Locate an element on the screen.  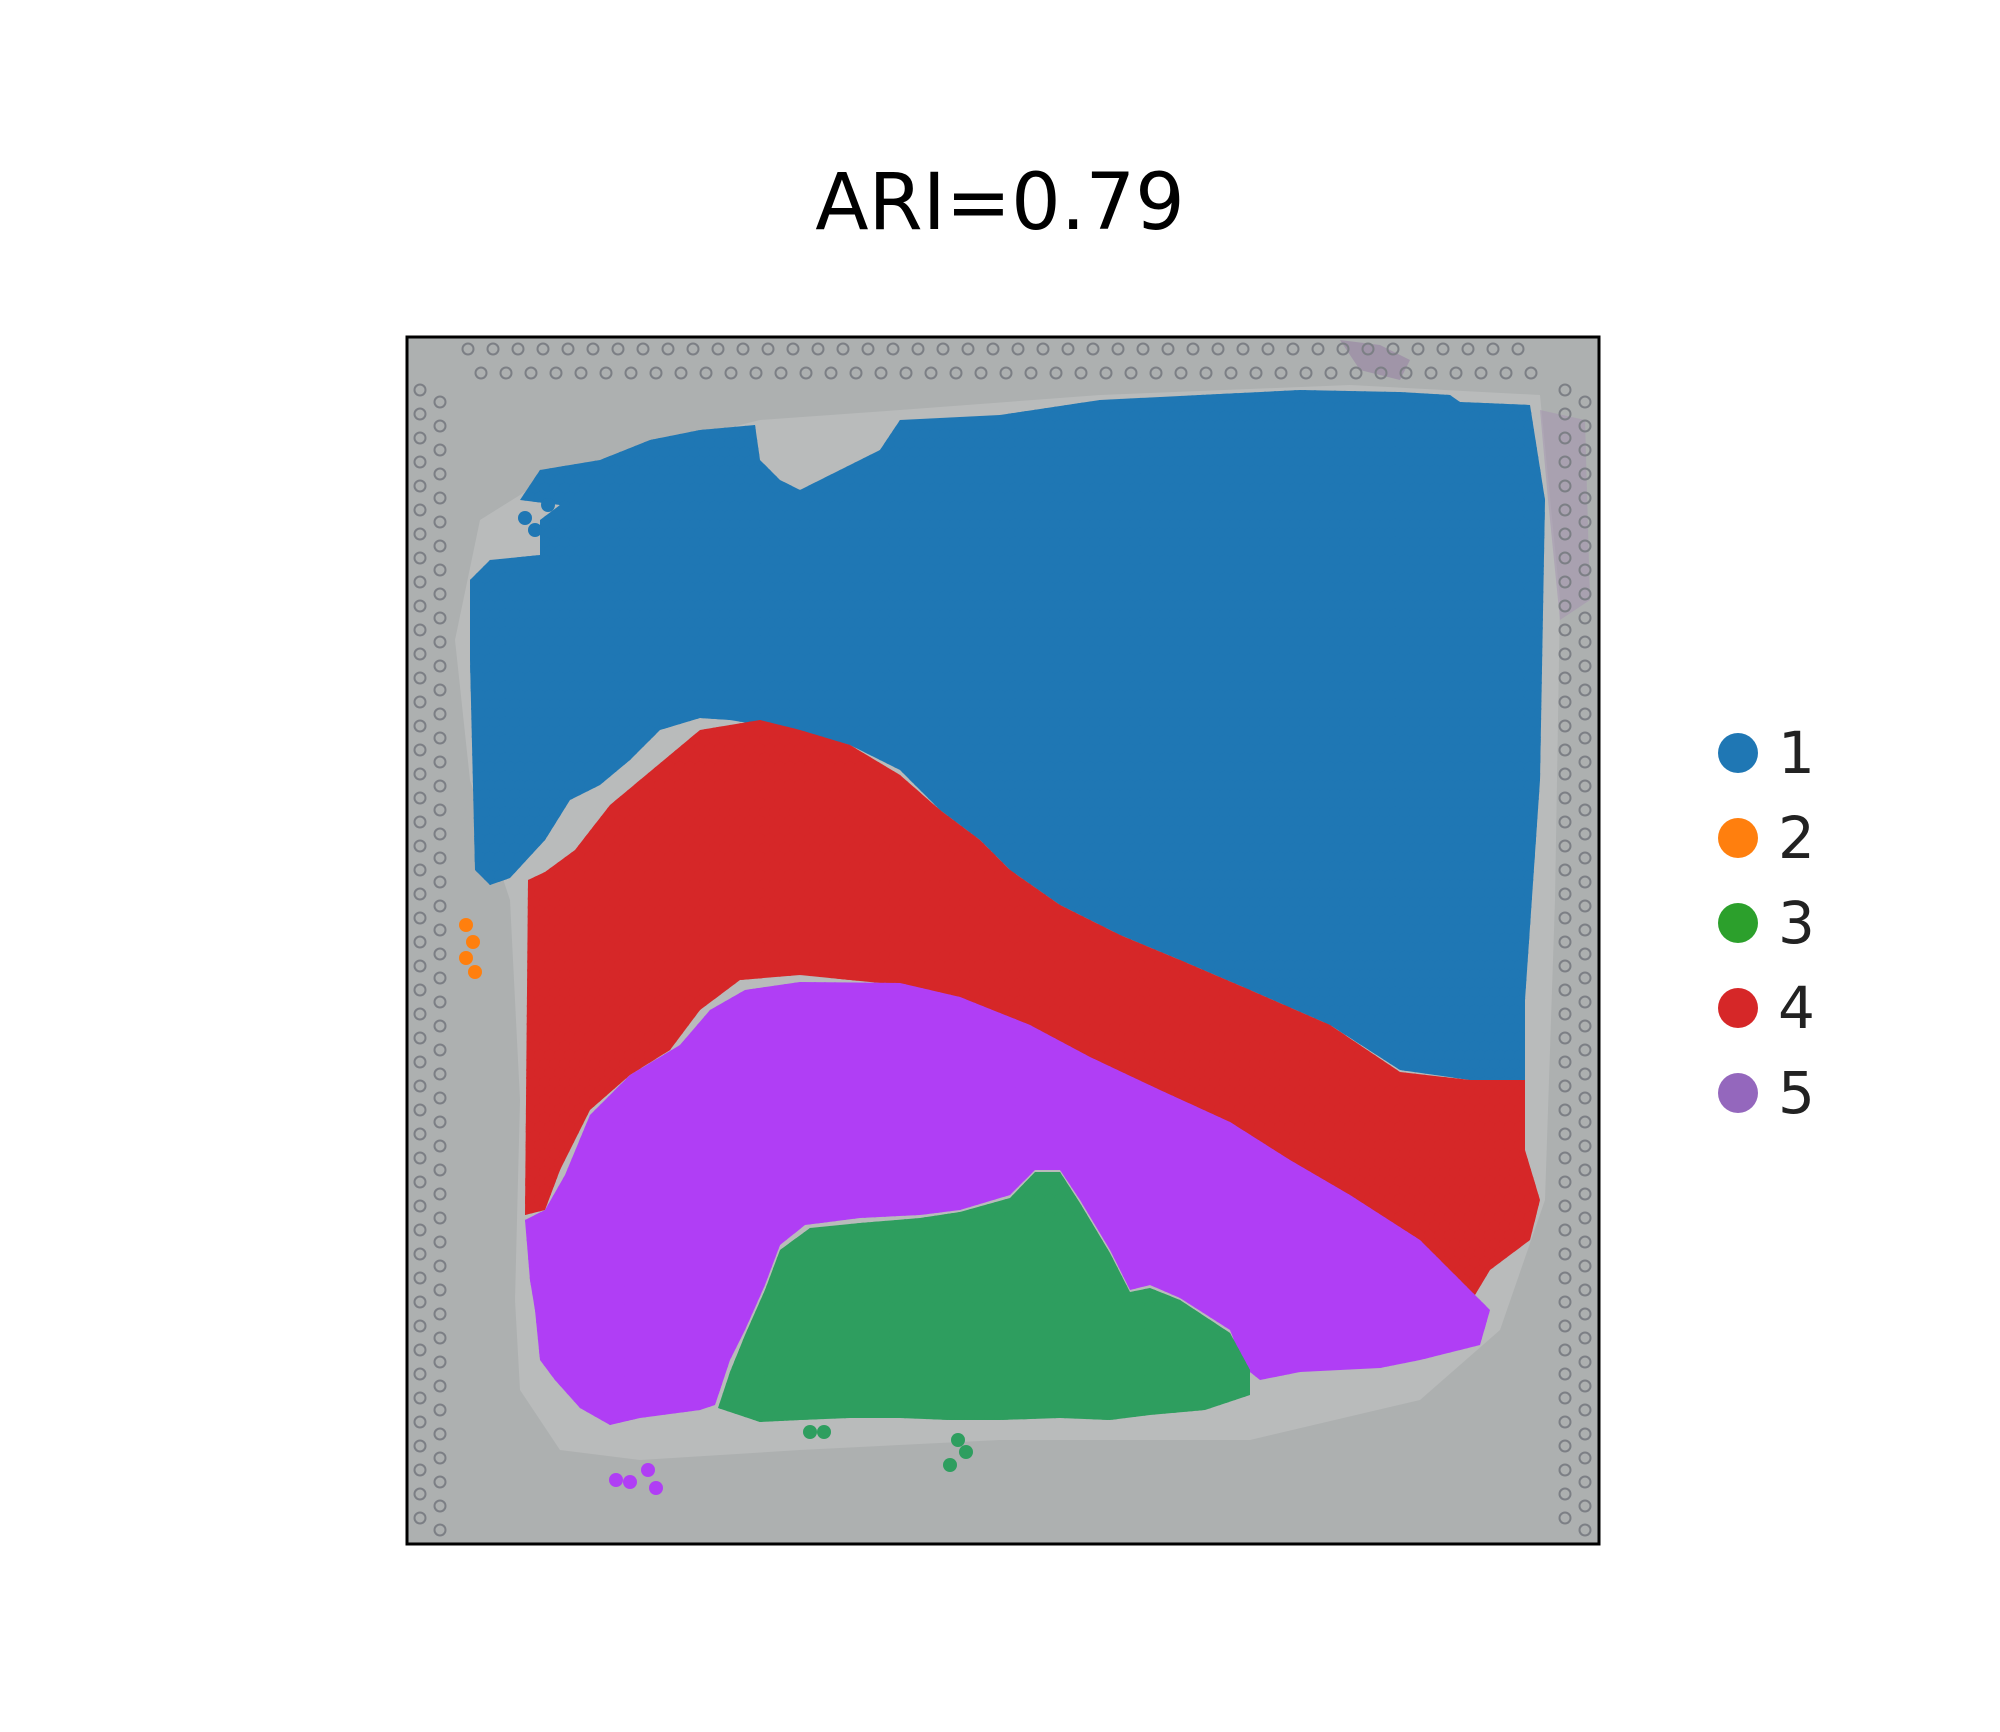
chart-title: ARI=0.79 is located at coordinates (1000, 203).